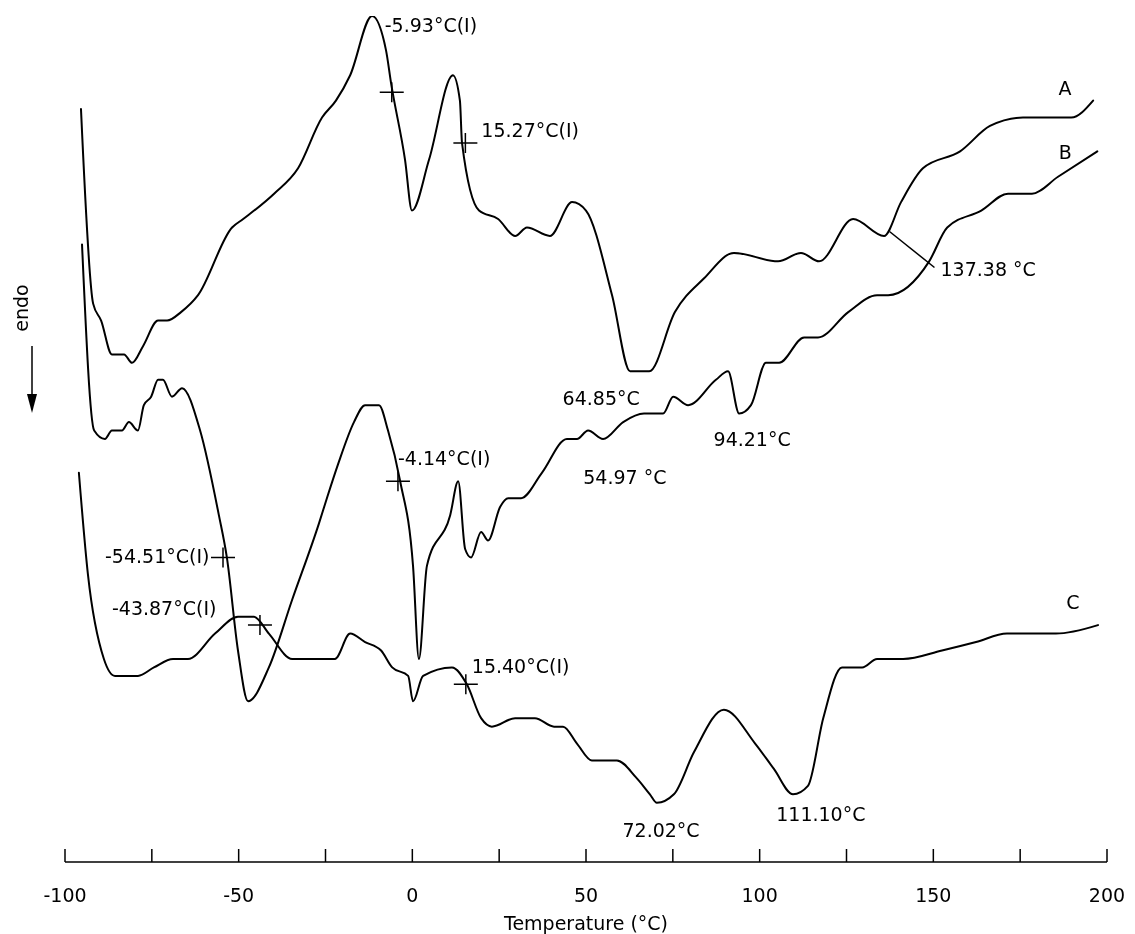 This screenshot has width=1135, height=934. What do you see at coordinates (239, 895) in the screenshot?
I see `x-tick-label: -50` at bounding box center [239, 895].